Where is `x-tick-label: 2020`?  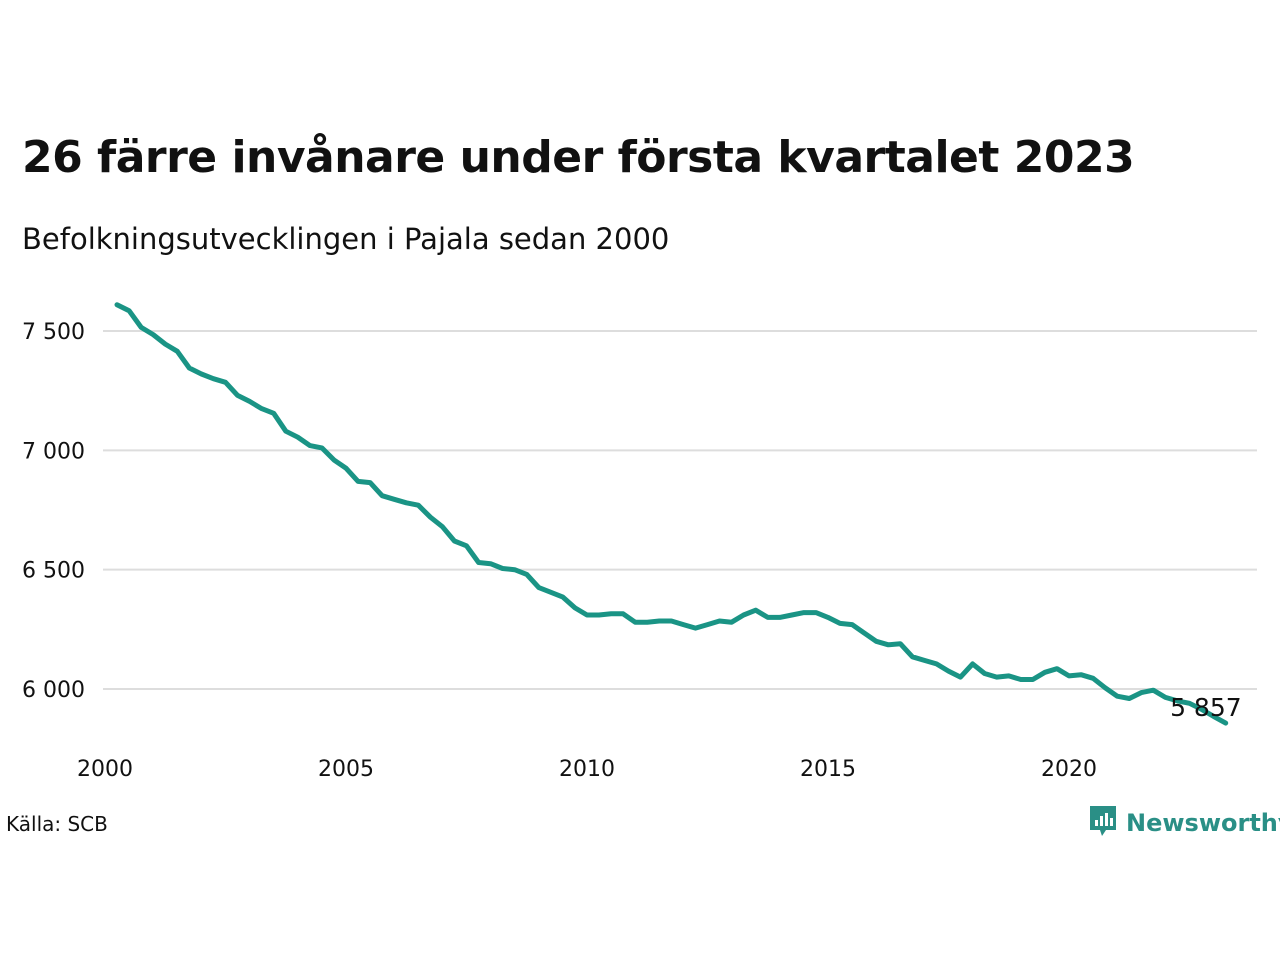
x-tick-label: 2020 is located at coordinates (1069, 769).